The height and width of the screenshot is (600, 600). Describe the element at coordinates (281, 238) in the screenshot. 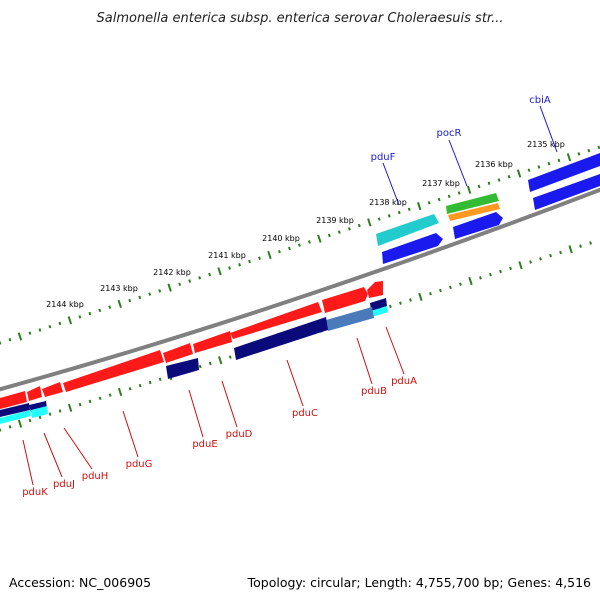

I see `ruler-tick-label: 2140 kbp` at that location.